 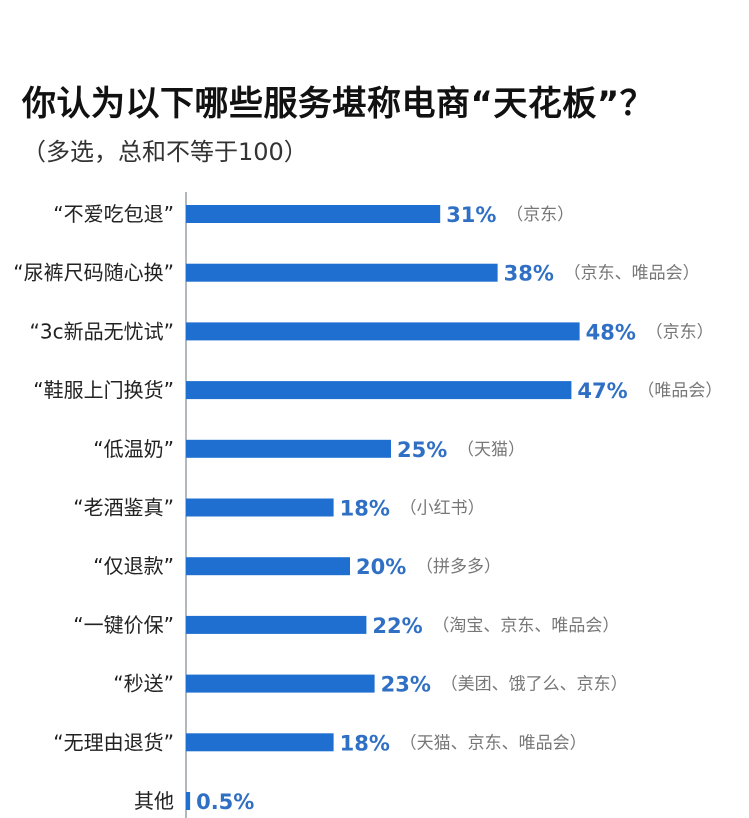 What do you see at coordinates (406, 685) in the screenshot?
I see `value-label: 23%` at bounding box center [406, 685].